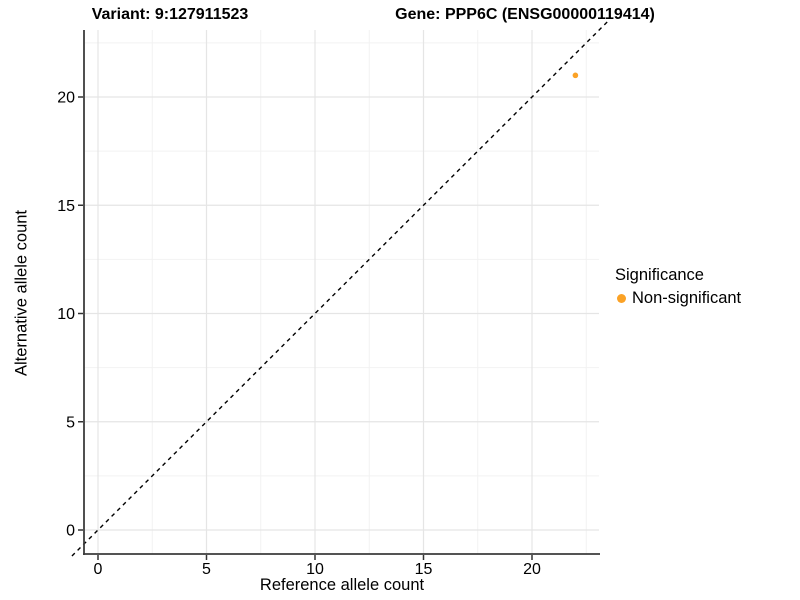 The image size is (800, 600). Describe the element at coordinates (659, 275) in the screenshot. I see `legend-title: Significance` at that location.